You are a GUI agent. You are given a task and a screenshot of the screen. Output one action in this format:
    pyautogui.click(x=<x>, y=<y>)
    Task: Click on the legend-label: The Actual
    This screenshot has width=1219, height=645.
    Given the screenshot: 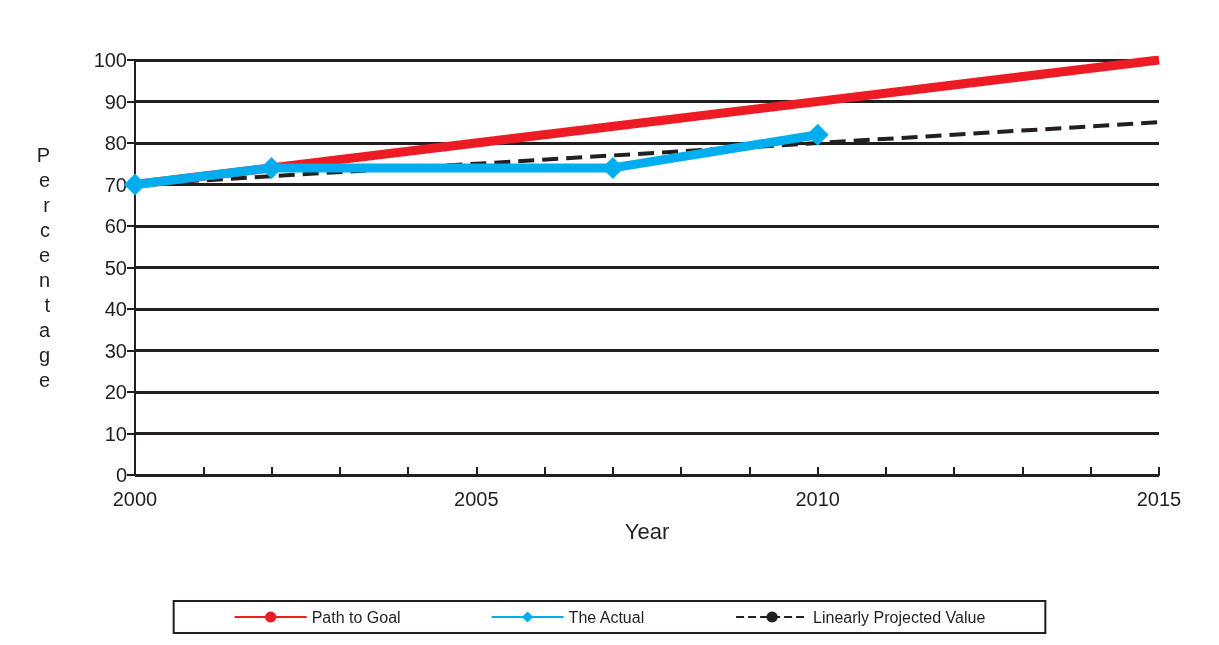 What is the action you would take?
    pyautogui.click(x=606, y=617)
    